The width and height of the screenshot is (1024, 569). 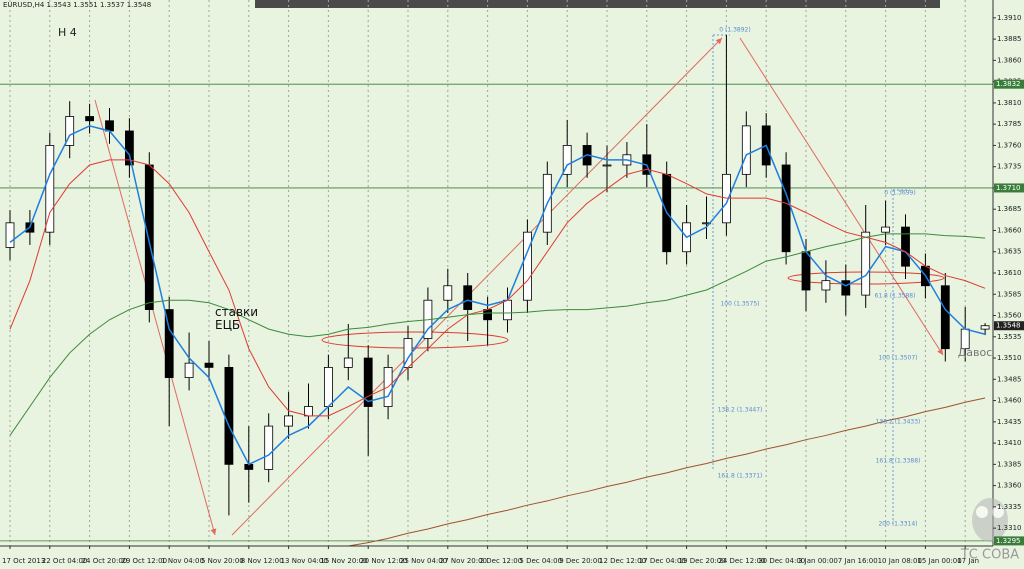 What do you see at coordinates (262, 561) in the screenshot?
I see `x-tick-label: 8 Nov 12:00` at bounding box center [262, 561].